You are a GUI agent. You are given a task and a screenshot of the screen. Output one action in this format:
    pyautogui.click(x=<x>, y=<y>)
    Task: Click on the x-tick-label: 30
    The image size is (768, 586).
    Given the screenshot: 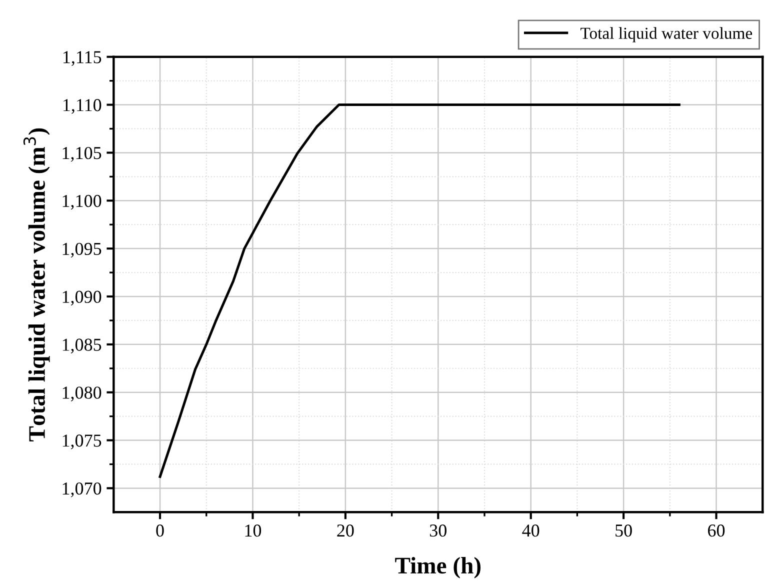 What is the action you would take?
    pyautogui.click(x=438, y=530)
    